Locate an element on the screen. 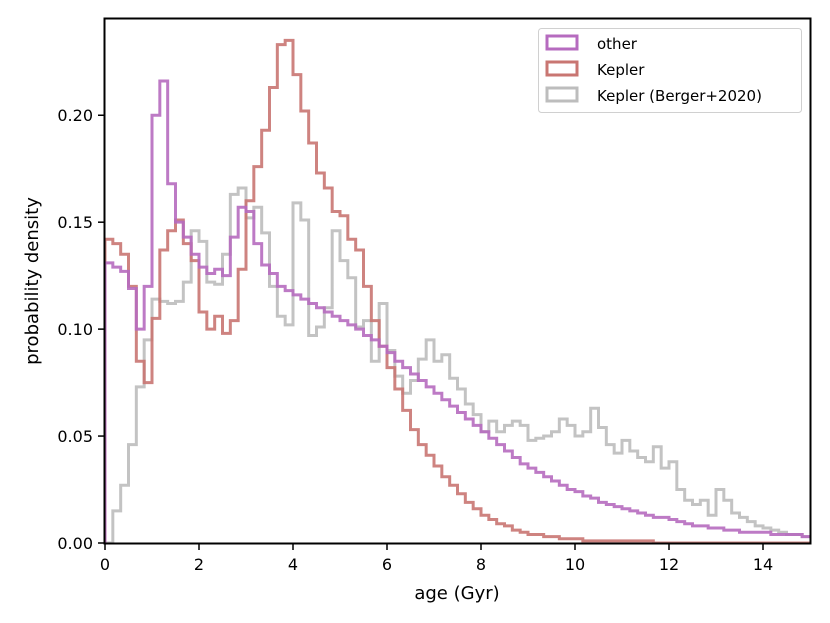 The image size is (830, 623). x-tick-label: 2 is located at coordinates (199, 564).